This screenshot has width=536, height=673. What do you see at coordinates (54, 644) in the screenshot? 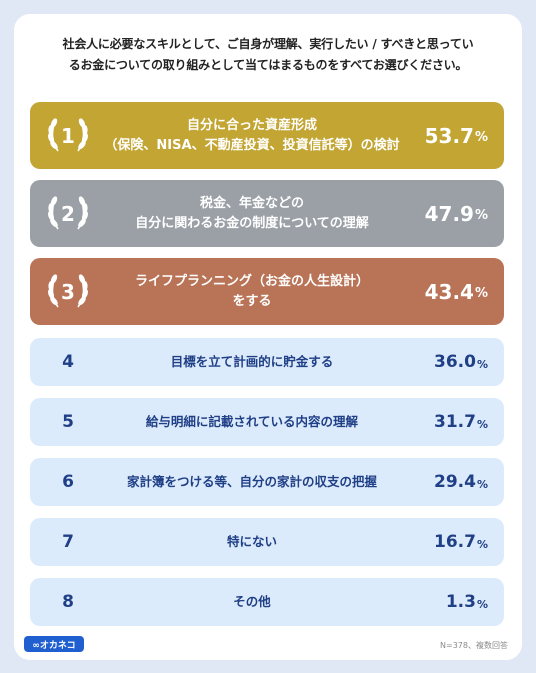
I see `okaneko-logo: ∞オカネコ` at bounding box center [54, 644].